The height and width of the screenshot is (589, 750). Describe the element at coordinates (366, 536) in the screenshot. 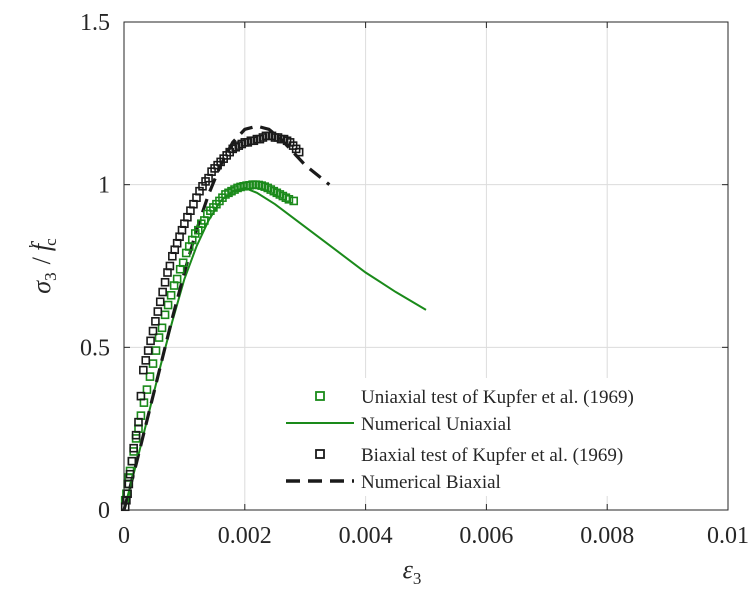

I see `x-tick-label: 0.004` at that location.